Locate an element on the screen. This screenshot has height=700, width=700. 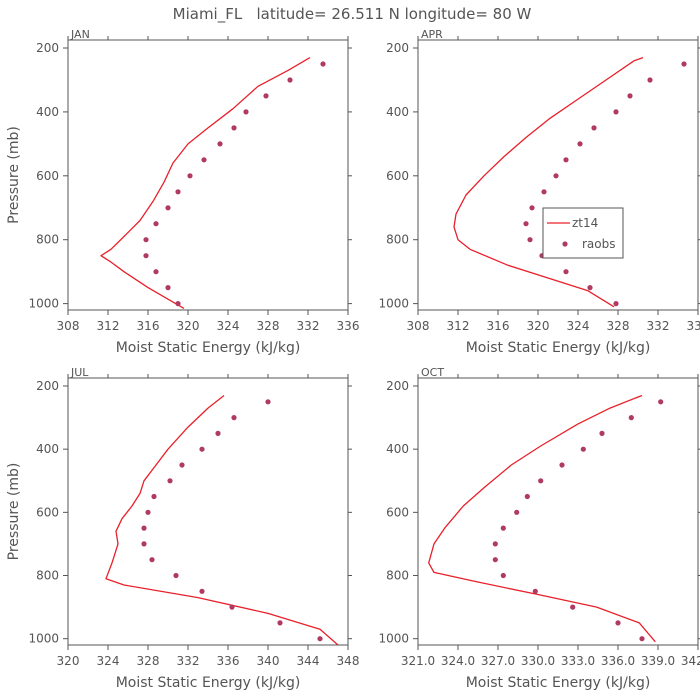
x-tick-label: 321.0 is located at coordinates (418, 661).